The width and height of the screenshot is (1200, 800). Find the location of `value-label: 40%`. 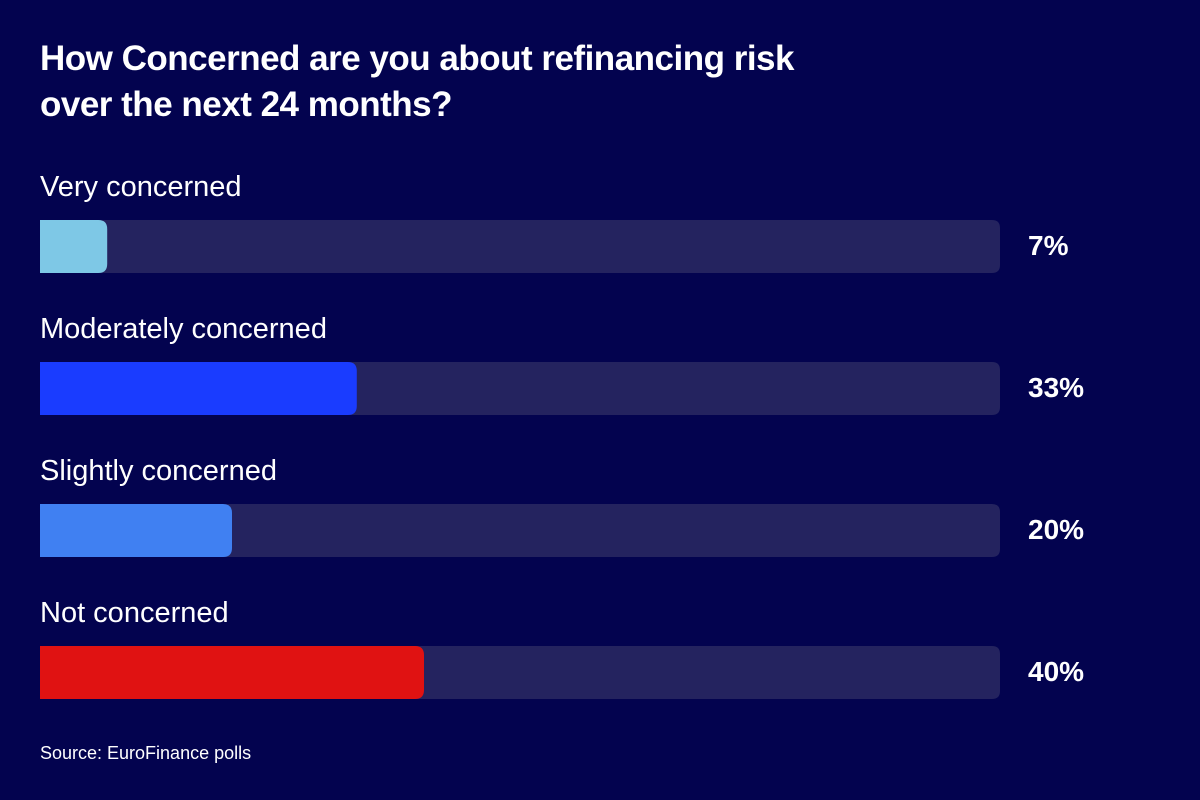

value-label: 40% is located at coordinates (1056, 671).